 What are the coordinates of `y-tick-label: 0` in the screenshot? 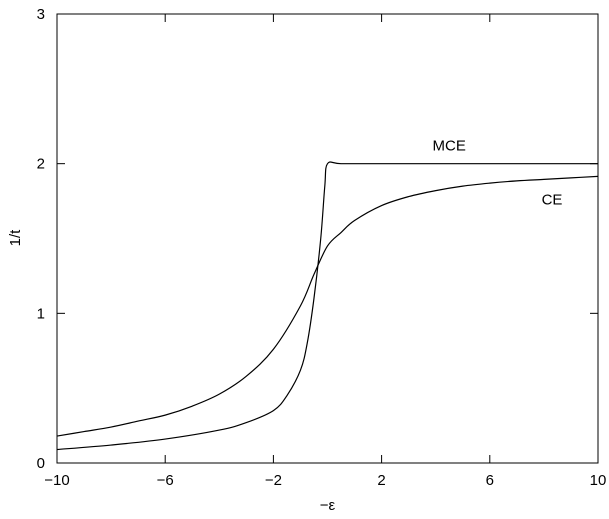 It's located at (41, 463).